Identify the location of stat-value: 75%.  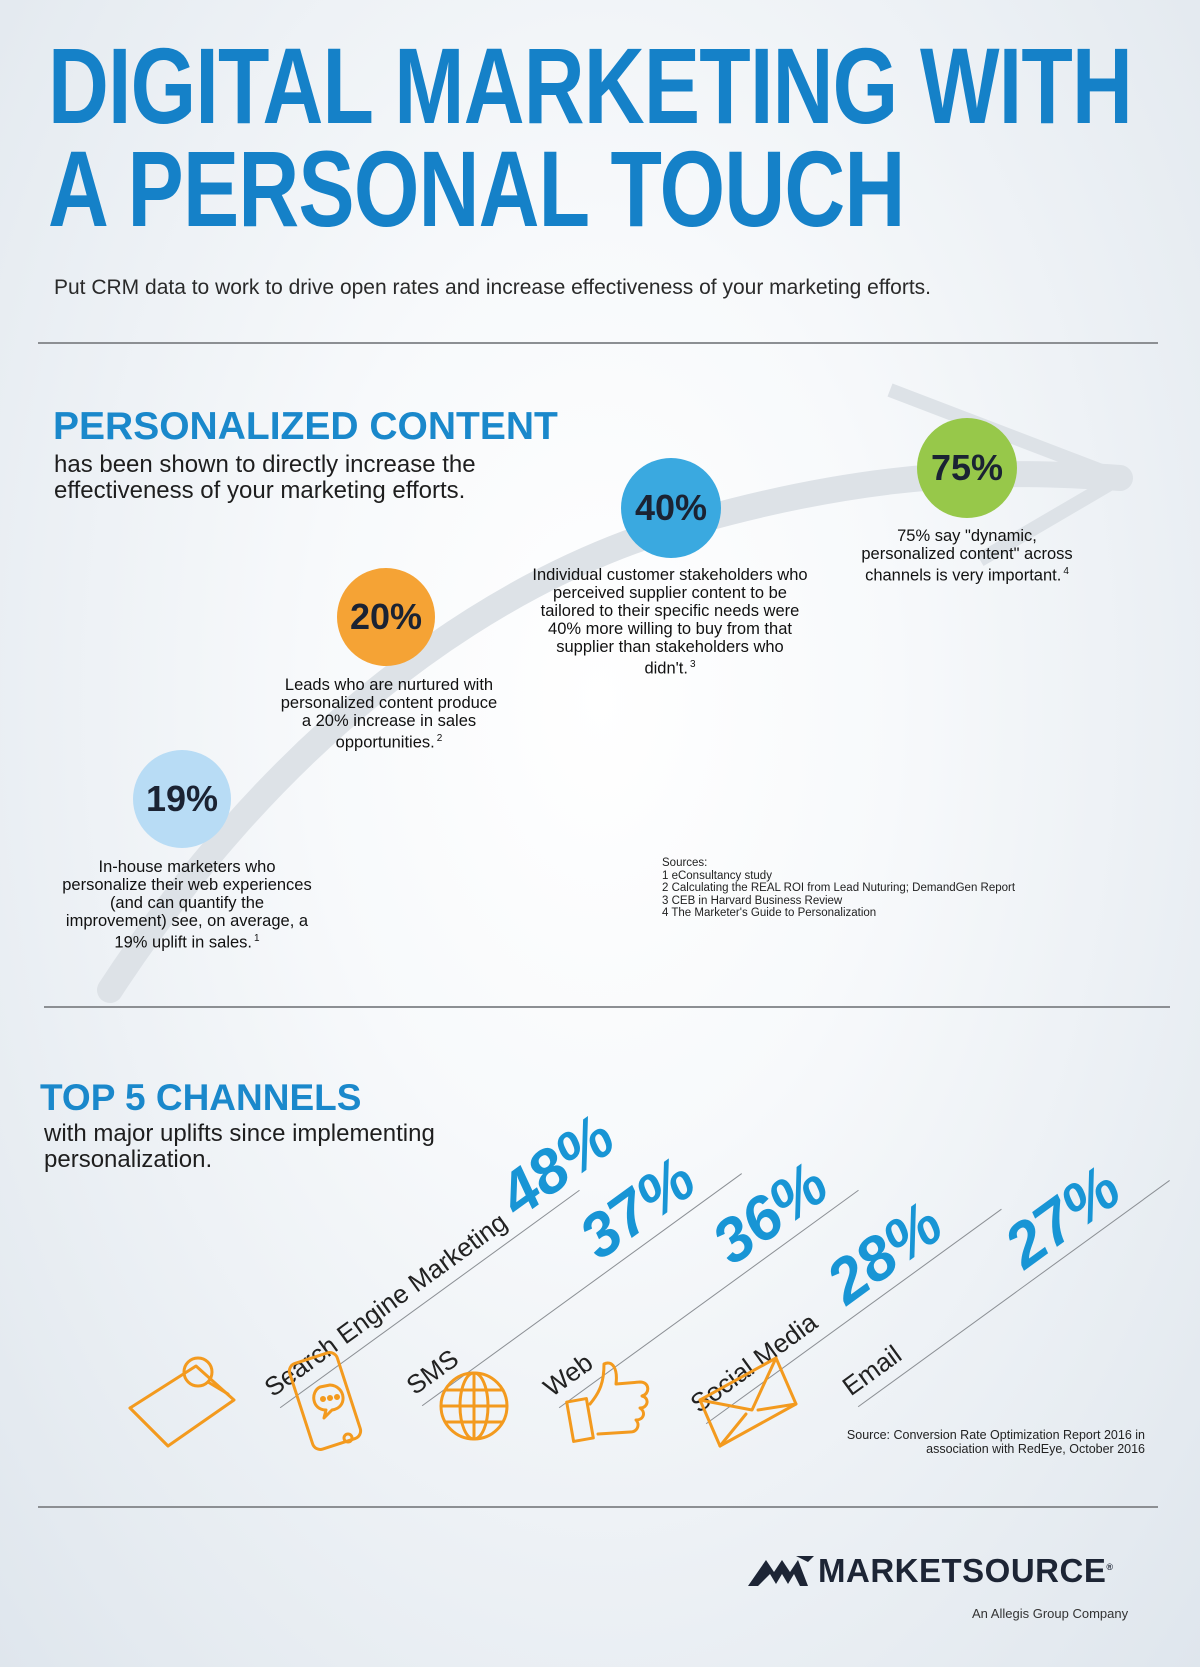
(967, 467).